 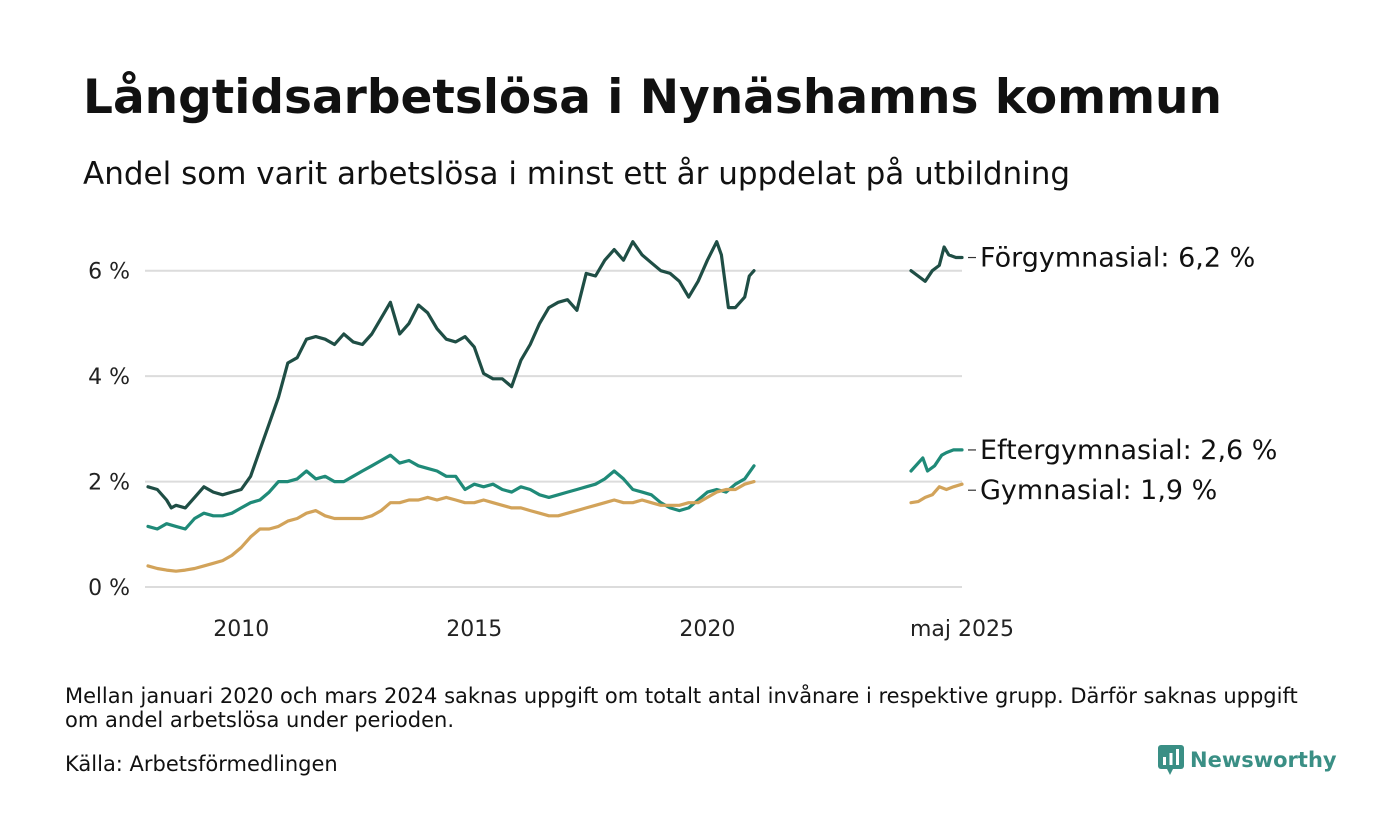 What do you see at coordinates (652, 97) in the screenshot?
I see `chart-title: Långtidsarbetslösa i Nynäshamns kommun` at bounding box center [652, 97].